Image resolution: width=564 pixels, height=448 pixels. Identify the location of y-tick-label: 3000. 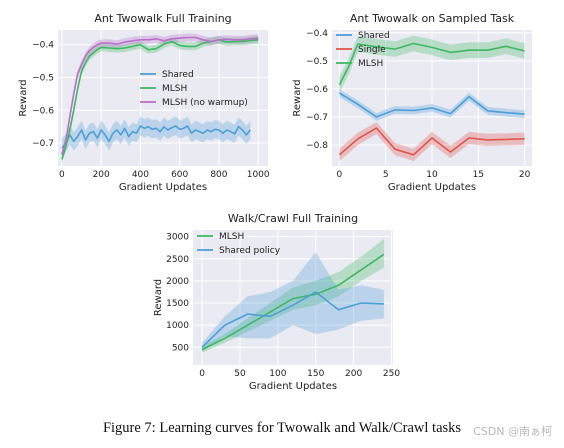
(177, 238).